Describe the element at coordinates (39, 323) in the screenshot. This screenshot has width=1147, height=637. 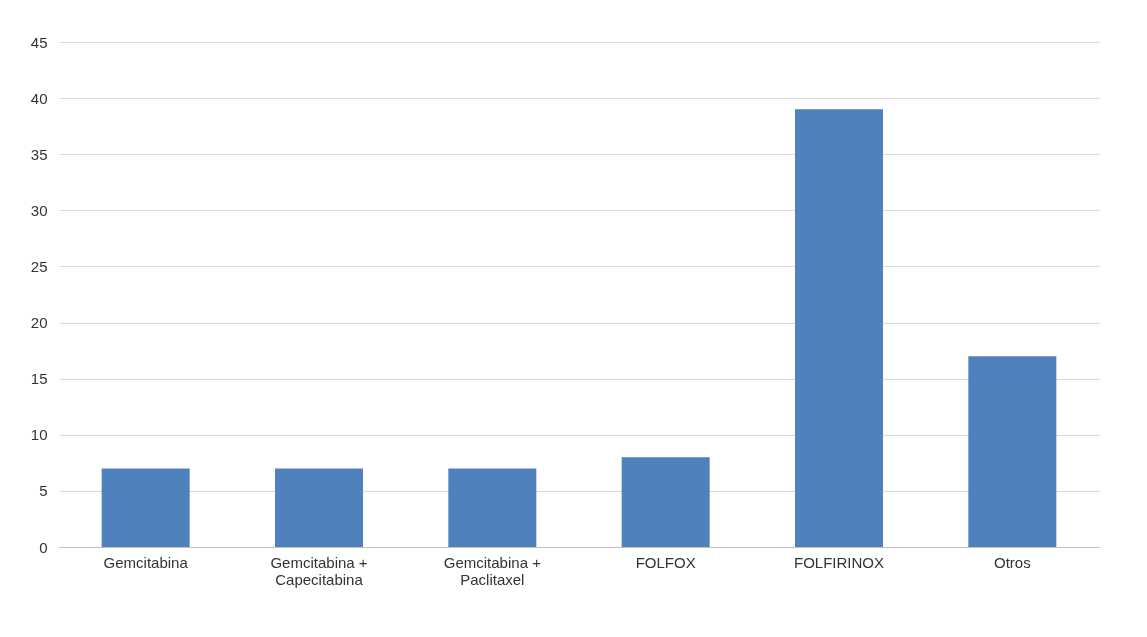
I see `y-tick-label: 20` at that location.